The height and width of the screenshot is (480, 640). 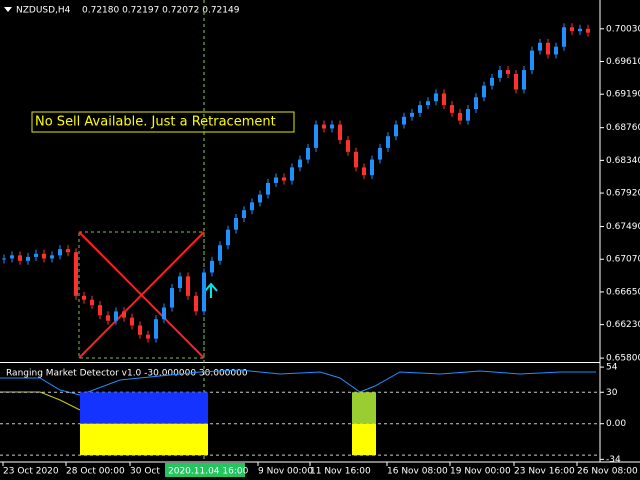 I want to click on price-tick-label: 0.65800, so click(x=623, y=359).